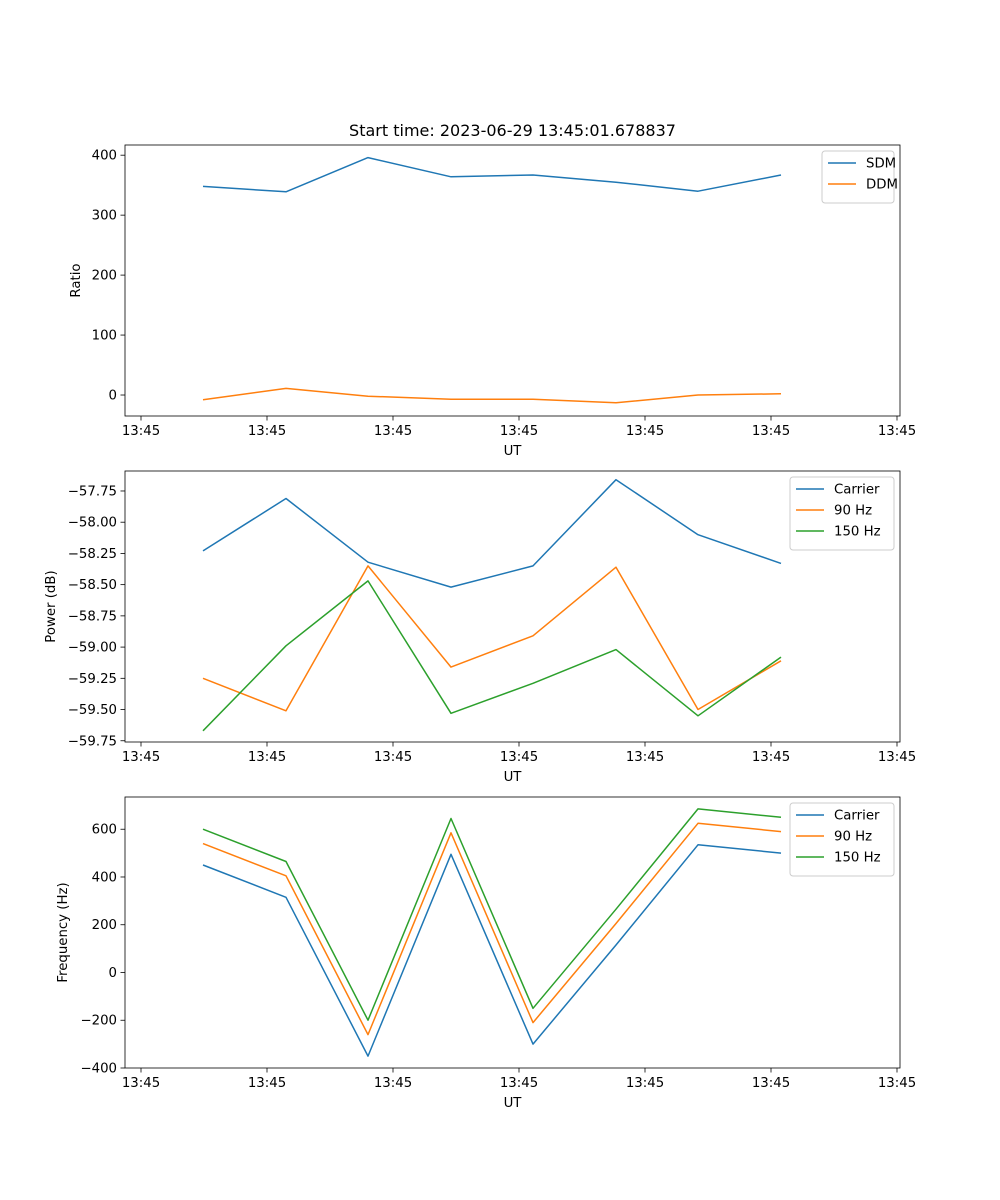 This screenshot has height=1200, width=1000. I want to click on y-axis-label: Frequency (Hz), so click(63, 932).